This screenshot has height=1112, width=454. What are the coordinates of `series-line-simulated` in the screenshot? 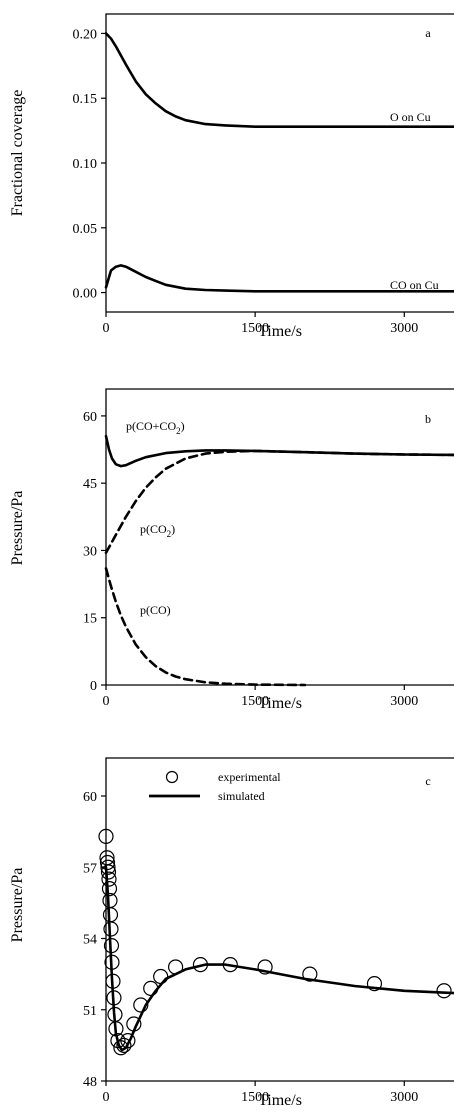 It's located at (279, 959).